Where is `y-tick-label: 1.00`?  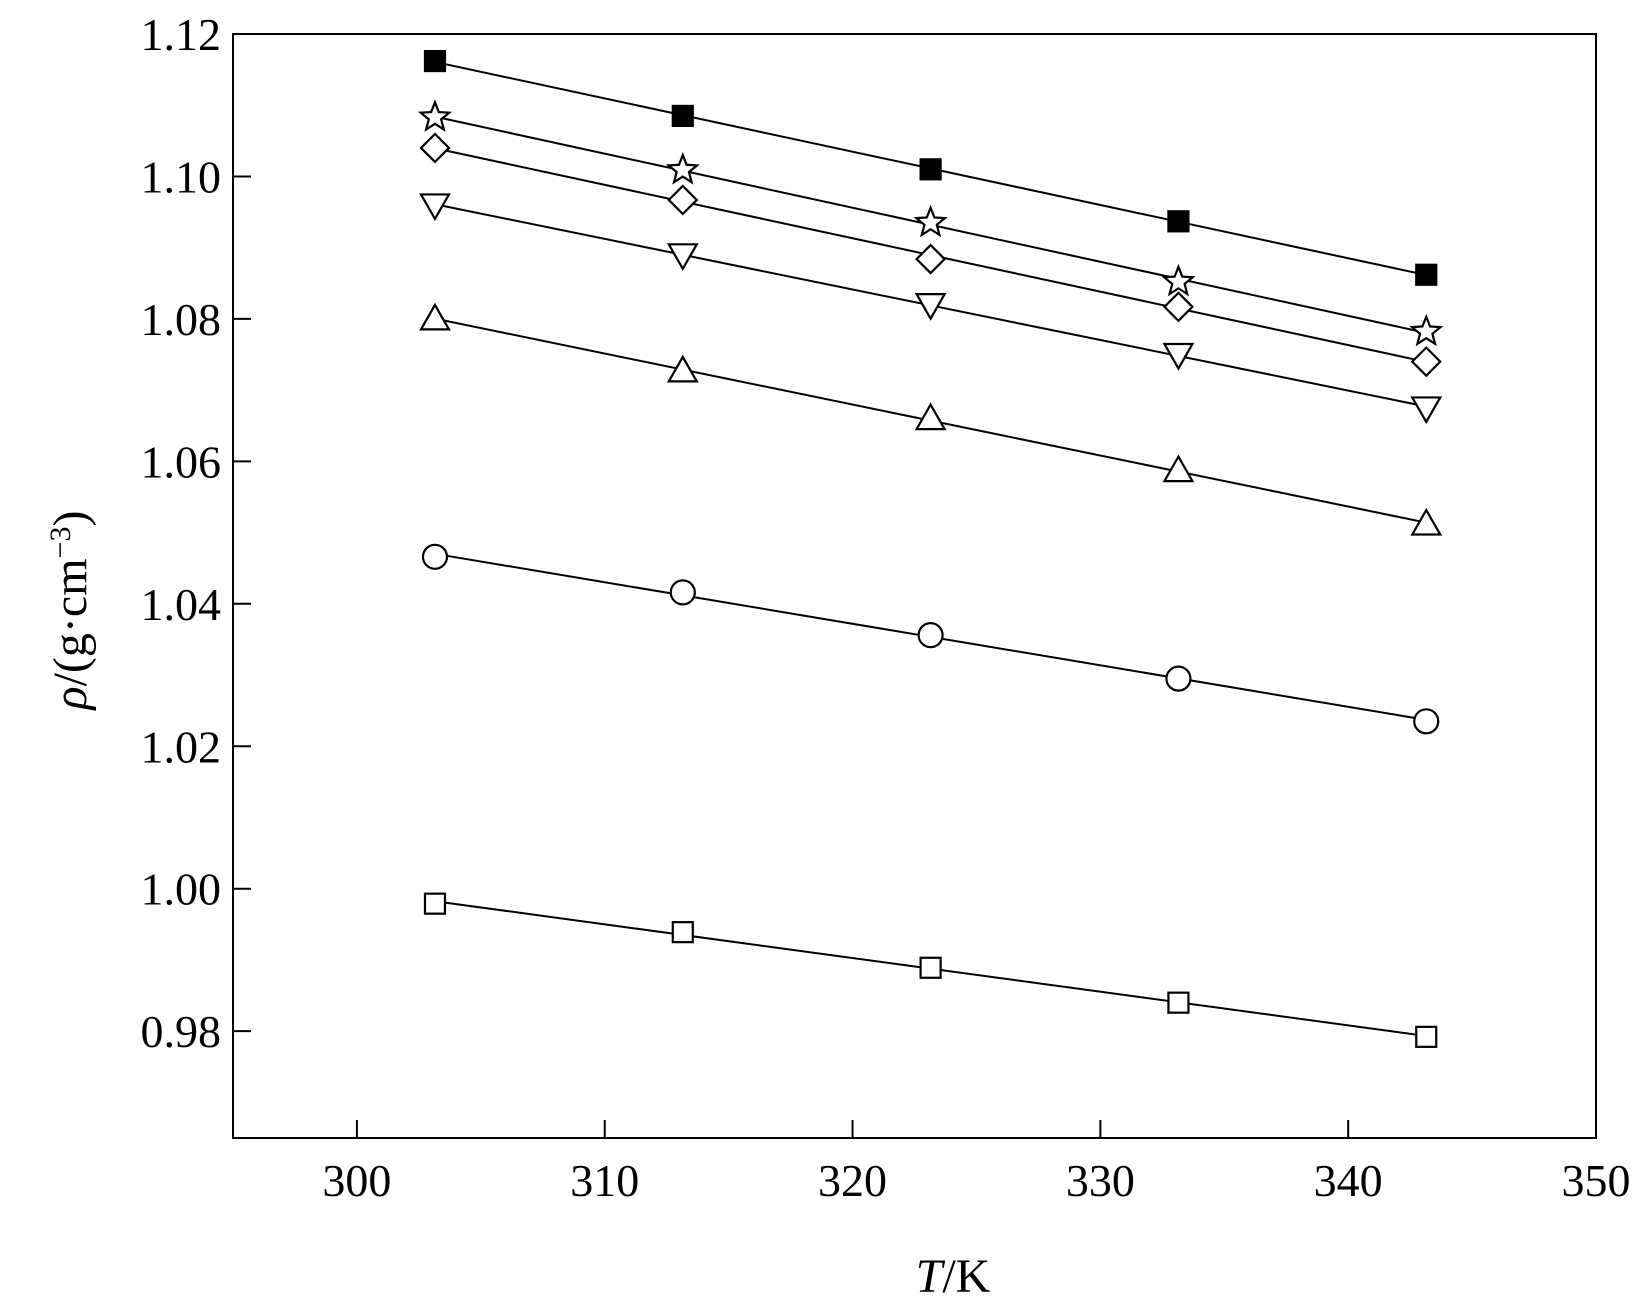 y-tick-label: 1.00 is located at coordinates (181, 889).